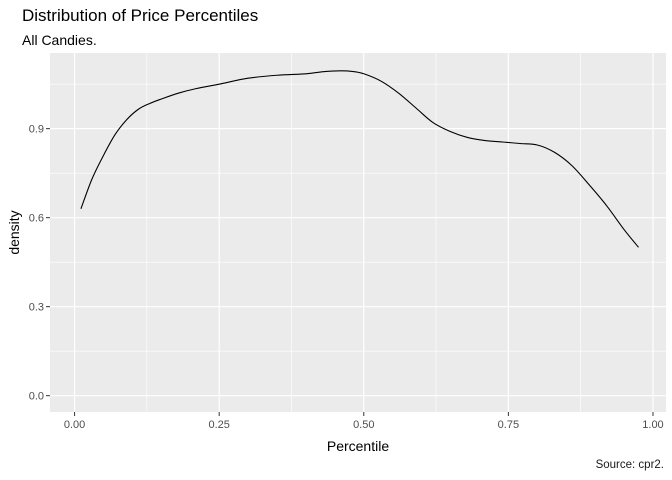 This screenshot has width=672, height=480. I want to click on x-tick-label: 0.00, so click(74, 425).